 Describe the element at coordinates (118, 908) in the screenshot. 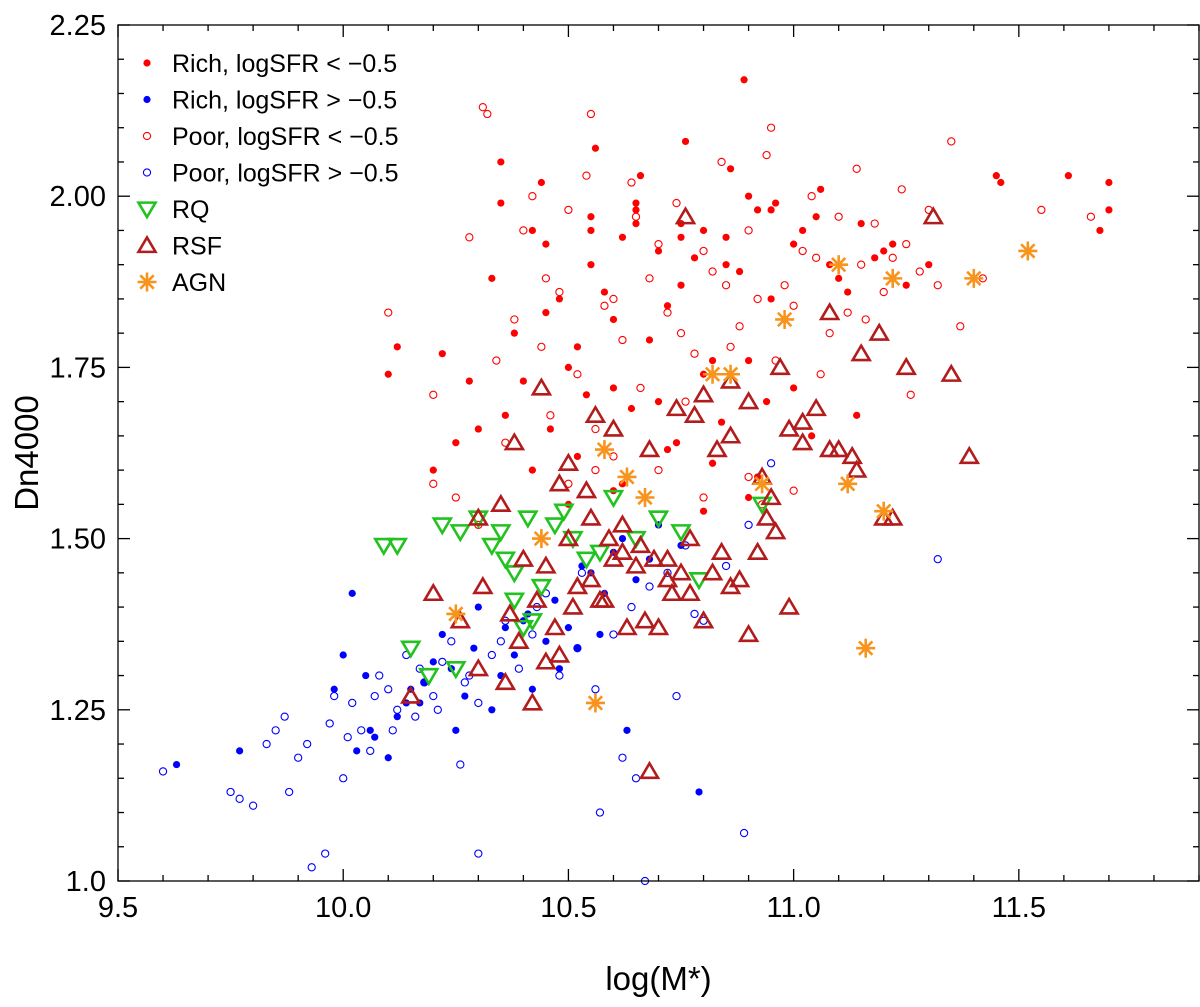

I see `x-tick-label: 9.5` at that location.